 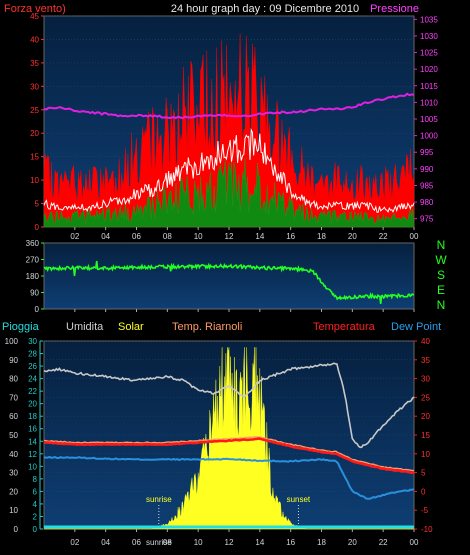 I want to click on wind-y-tick-label: 30, so click(x=34, y=86).